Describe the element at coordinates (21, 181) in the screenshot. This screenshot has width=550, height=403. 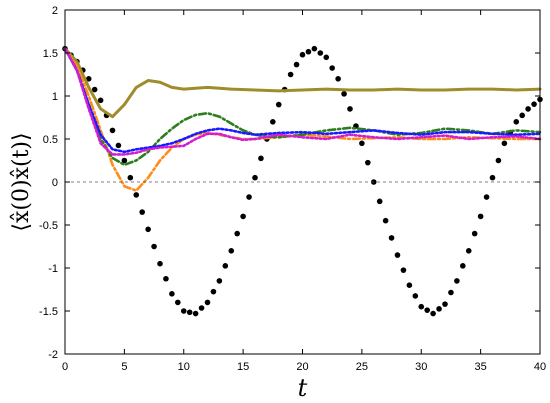
I see `y-axis-label: ⟨x̂(0)x̂(t)⟩` at that location.